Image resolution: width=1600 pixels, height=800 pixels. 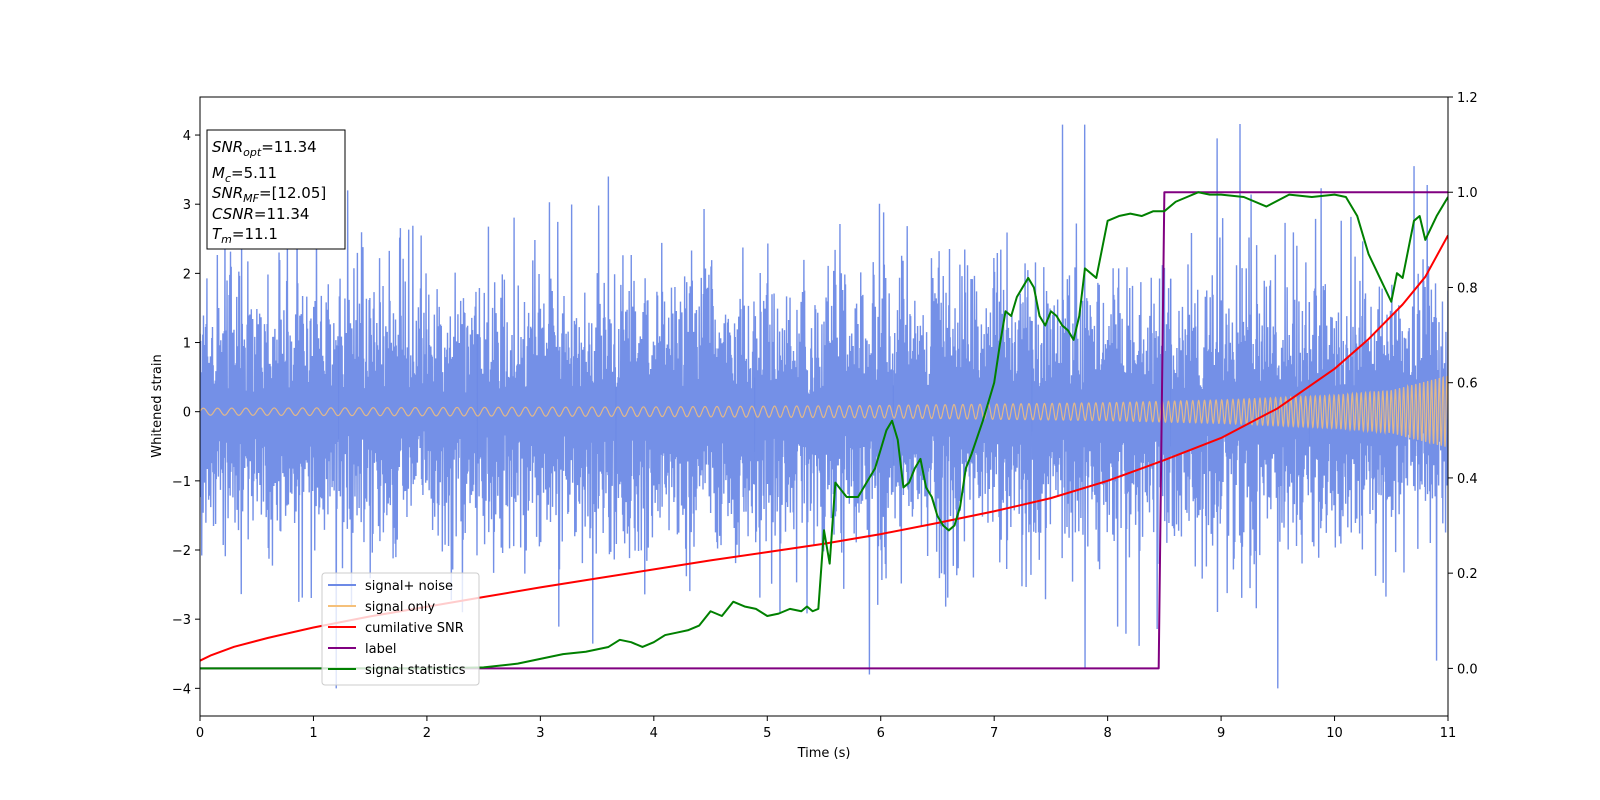 What do you see at coordinates (415, 670) in the screenshot?
I see `legend-label: signal statistics` at bounding box center [415, 670].